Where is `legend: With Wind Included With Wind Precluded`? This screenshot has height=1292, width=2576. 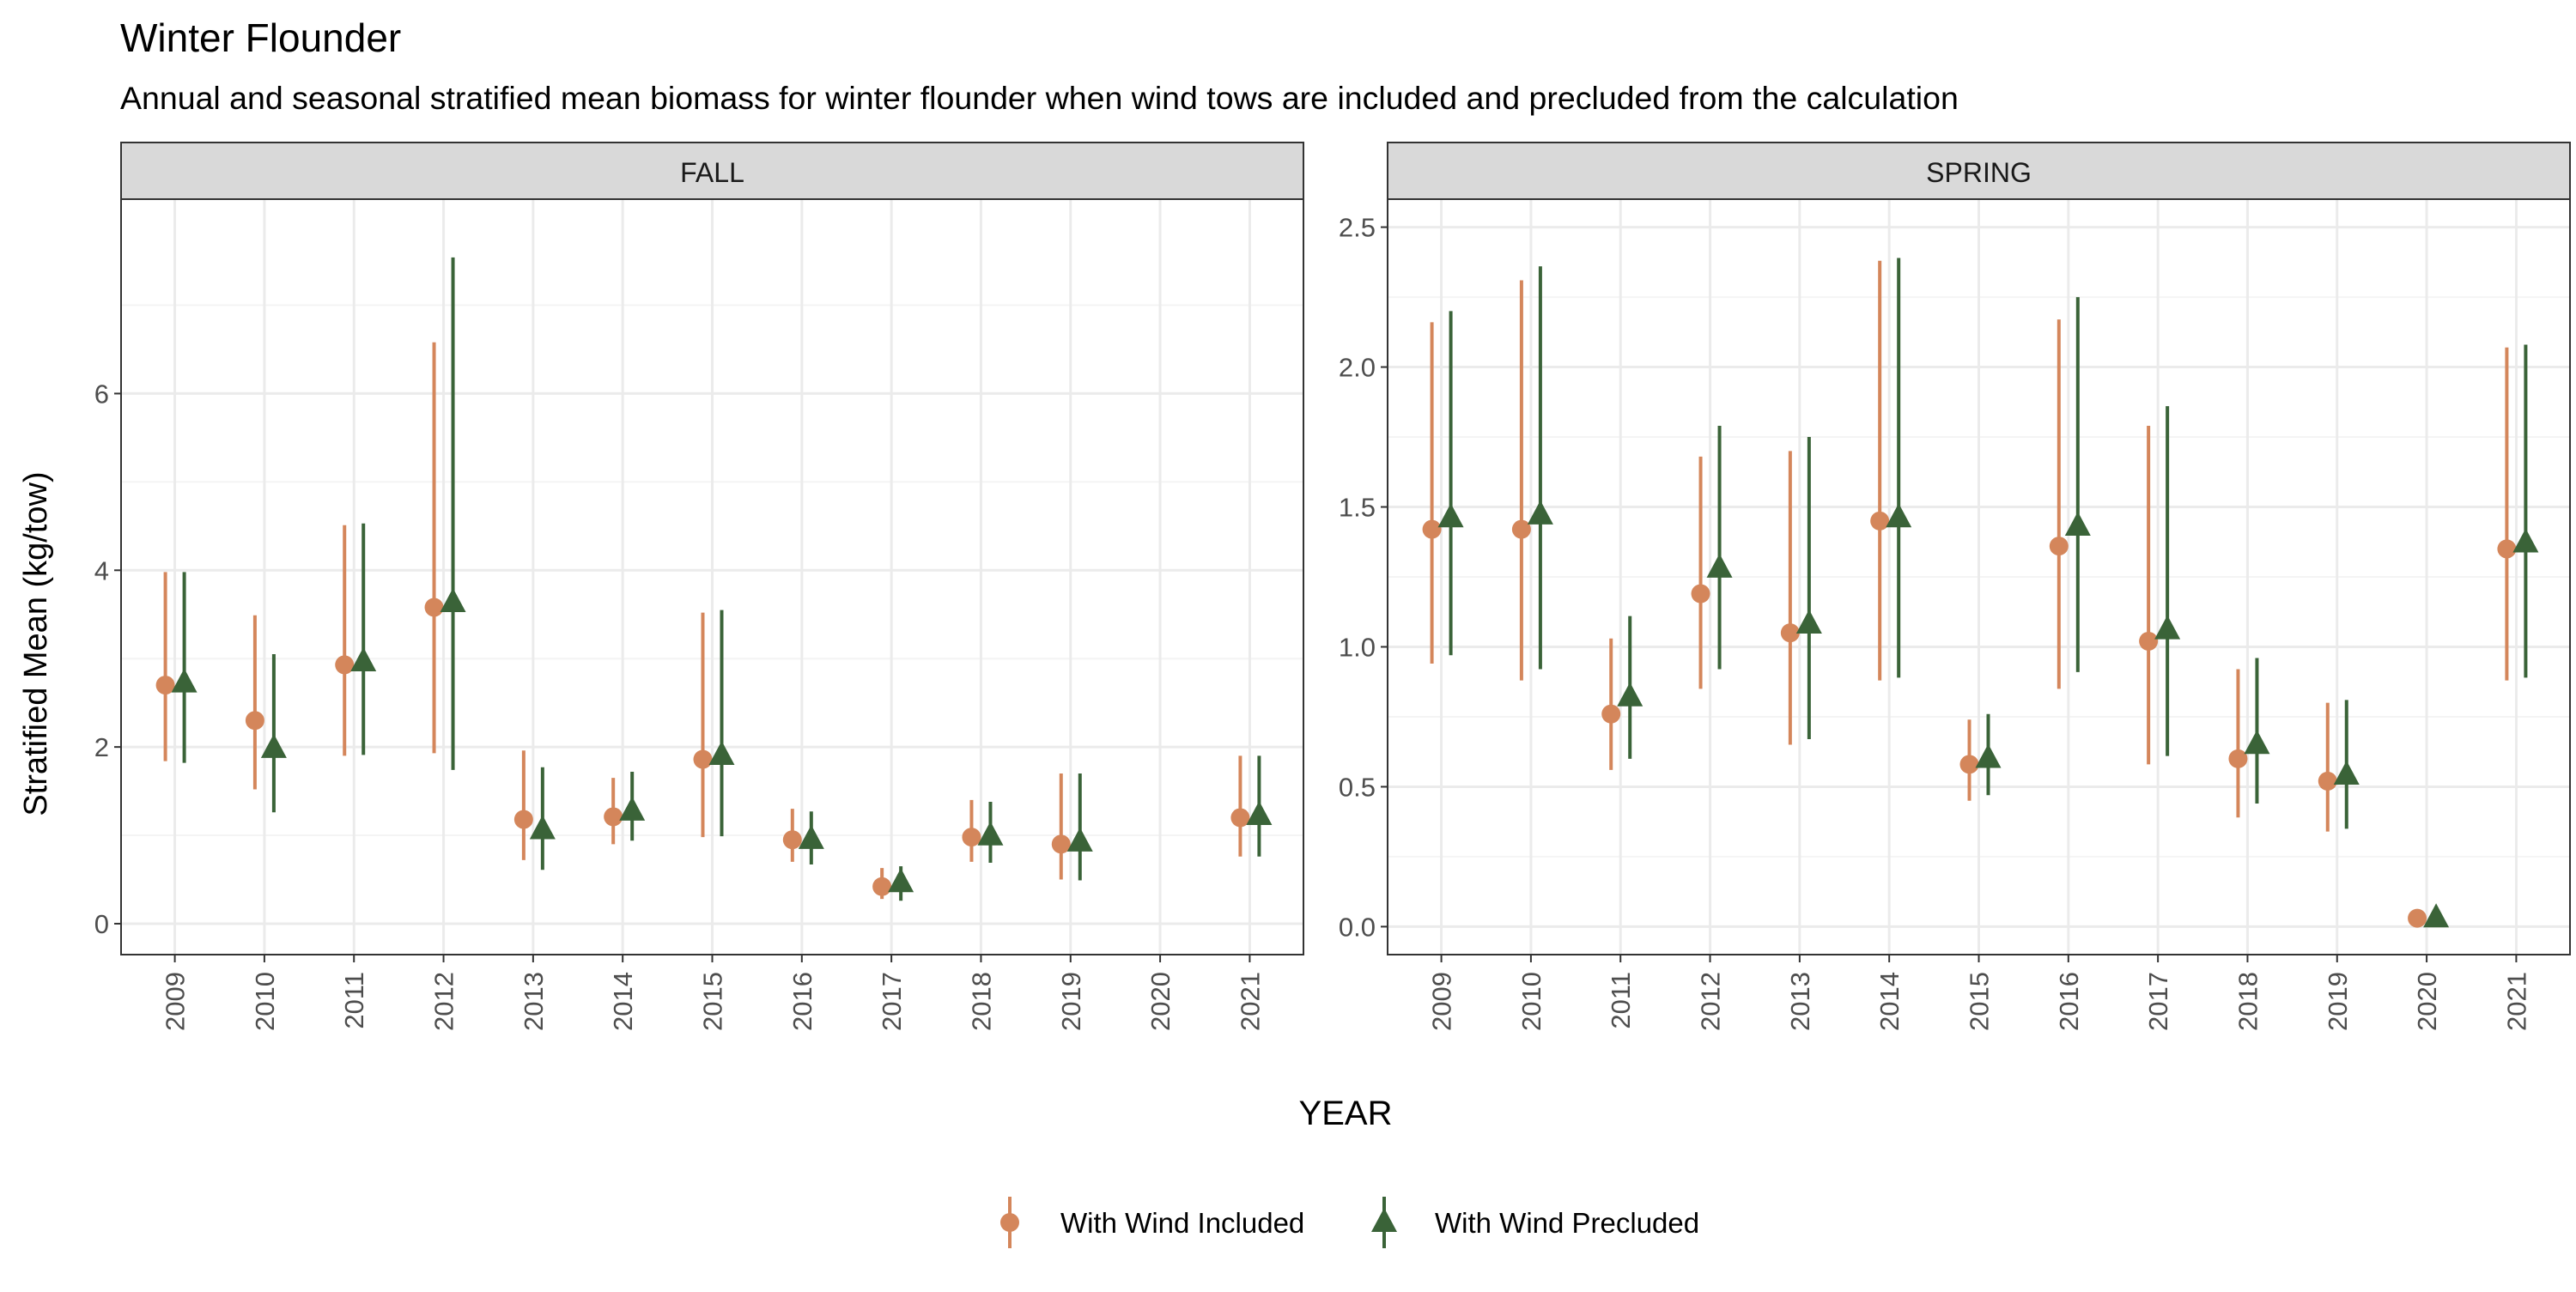 legend: With Wind Included With Wind Precluded is located at coordinates (1349, 1222).